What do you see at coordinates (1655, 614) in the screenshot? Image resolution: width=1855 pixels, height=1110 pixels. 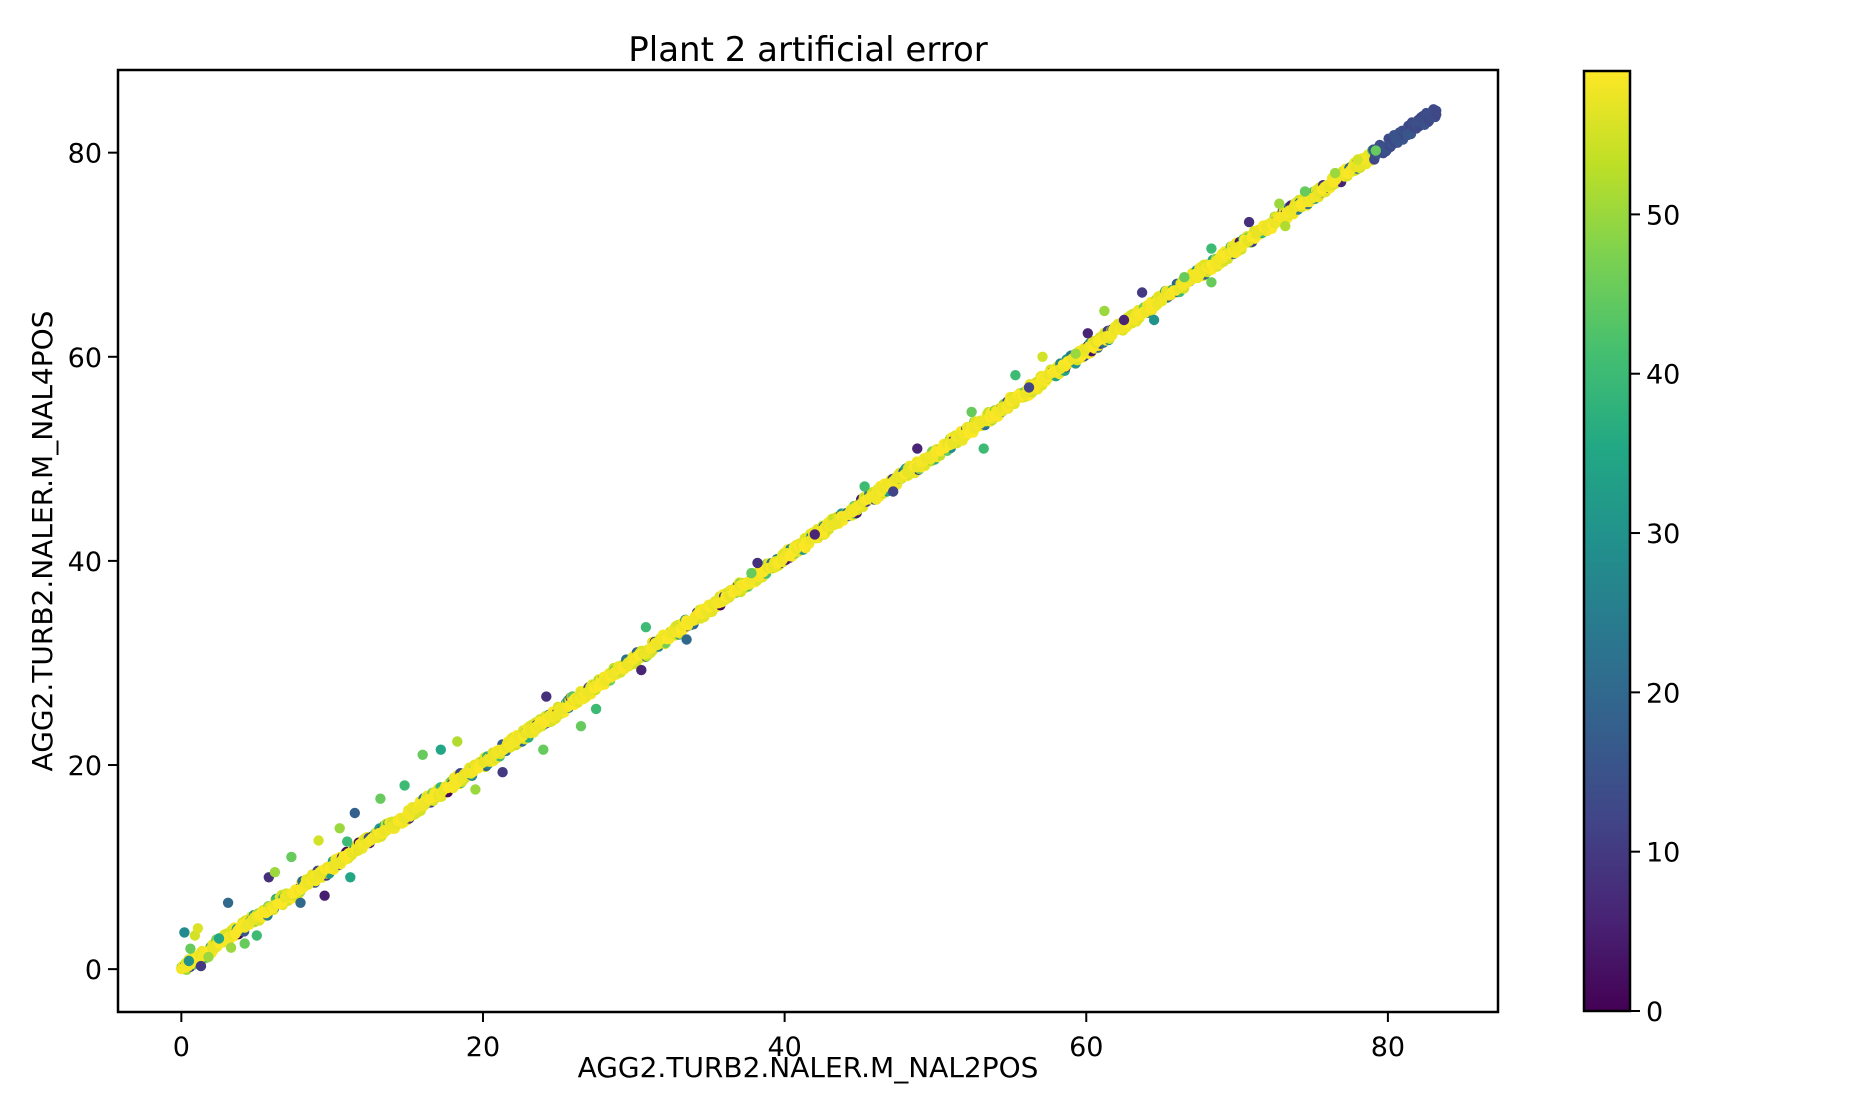 I see `colorbar-axis: 0 10 20 30 40 50` at bounding box center [1655, 614].